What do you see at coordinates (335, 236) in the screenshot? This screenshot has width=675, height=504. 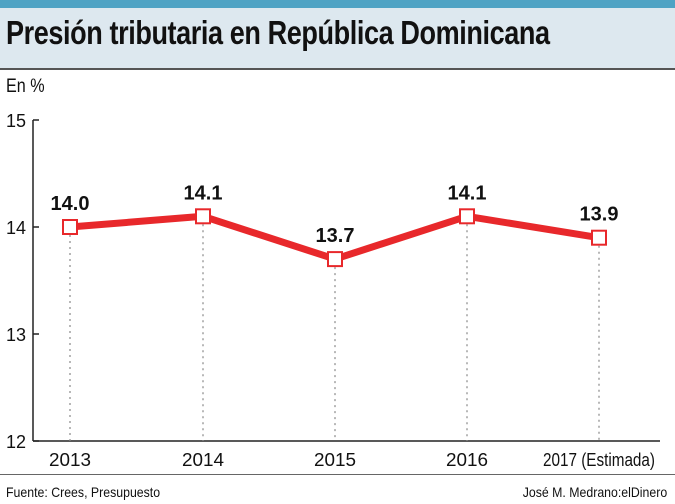 I see `data-label: 13.7` at bounding box center [335, 236].